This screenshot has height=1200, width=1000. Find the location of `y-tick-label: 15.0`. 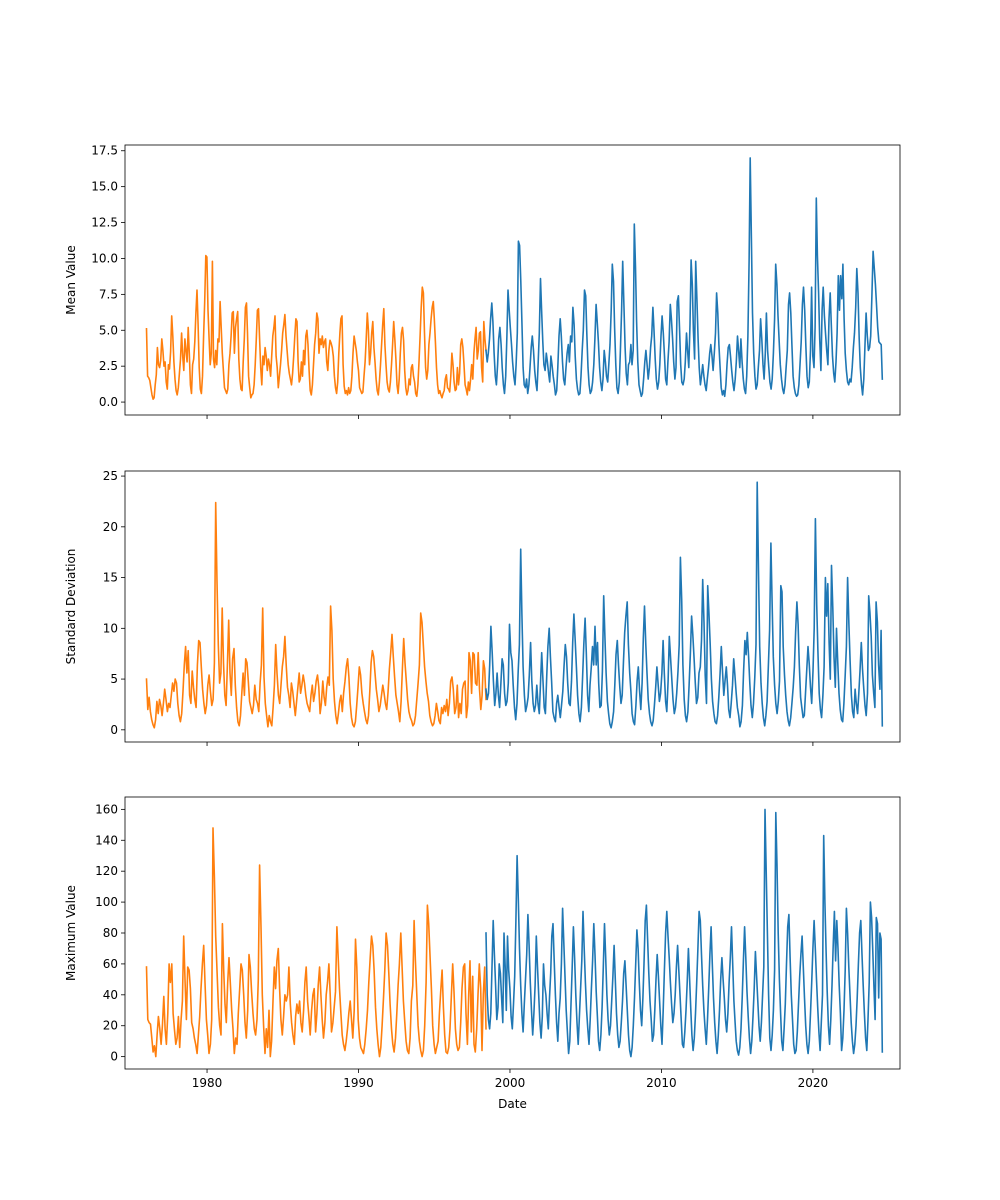

y-tick-label: 15.0 is located at coordinates (104, 187).